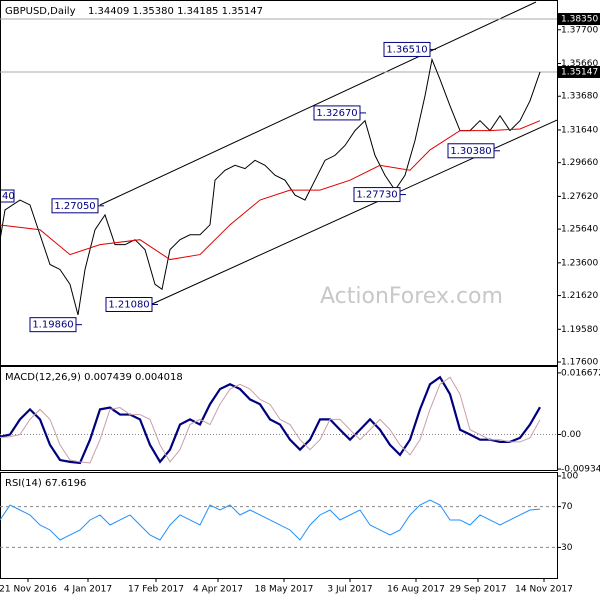  I want to click on annotation-label: 1.30380, so click(470, 151).